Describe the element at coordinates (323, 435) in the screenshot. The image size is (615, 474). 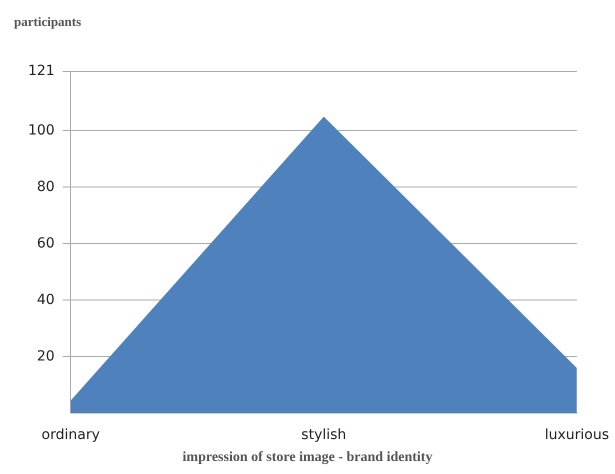
I see `x-tick-label: stylish` at that location.